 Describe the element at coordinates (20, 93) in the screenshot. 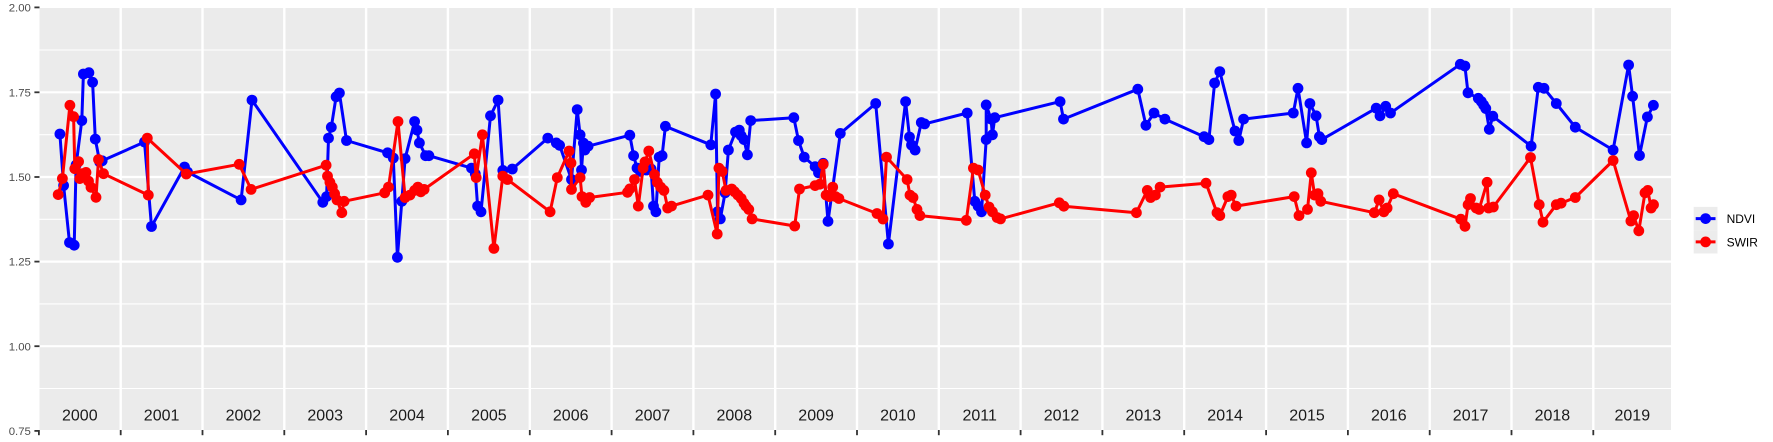

I see `svg-text: 1.75` at that location.